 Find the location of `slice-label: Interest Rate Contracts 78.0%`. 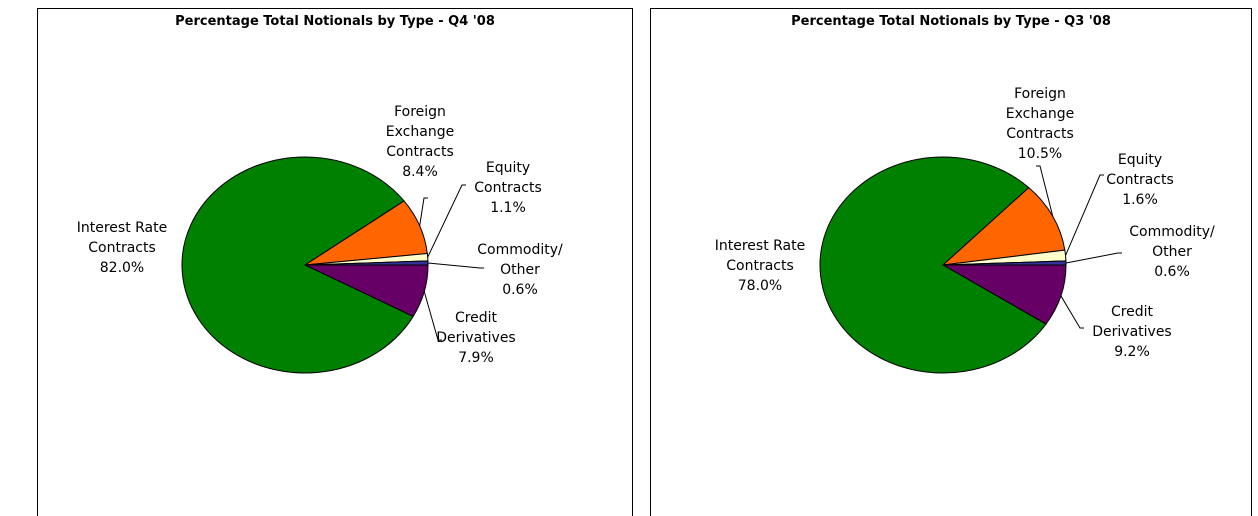

slice-label: Interest Rate Contracts 78.0% is located at coordinates (760, 266).